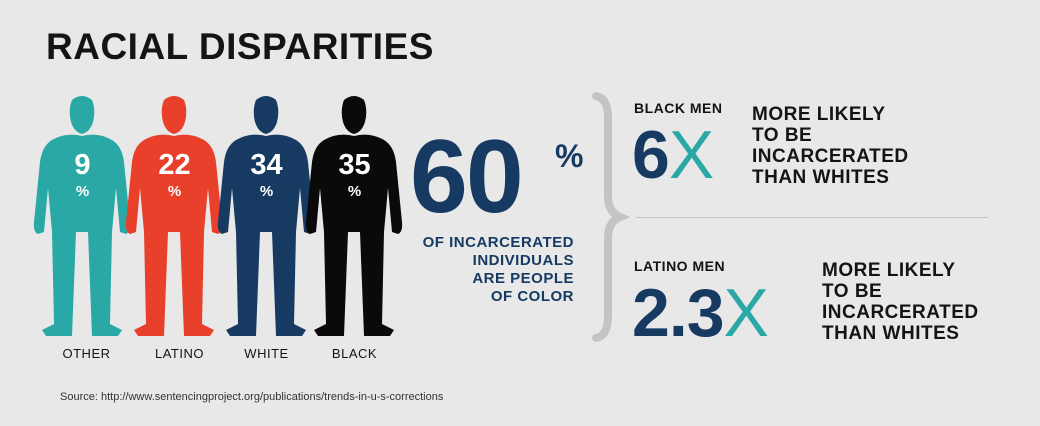  What do you see at coordinates (812, 217) in the screenshot?
I see `stats-divider` at bounding box center [812, 217].